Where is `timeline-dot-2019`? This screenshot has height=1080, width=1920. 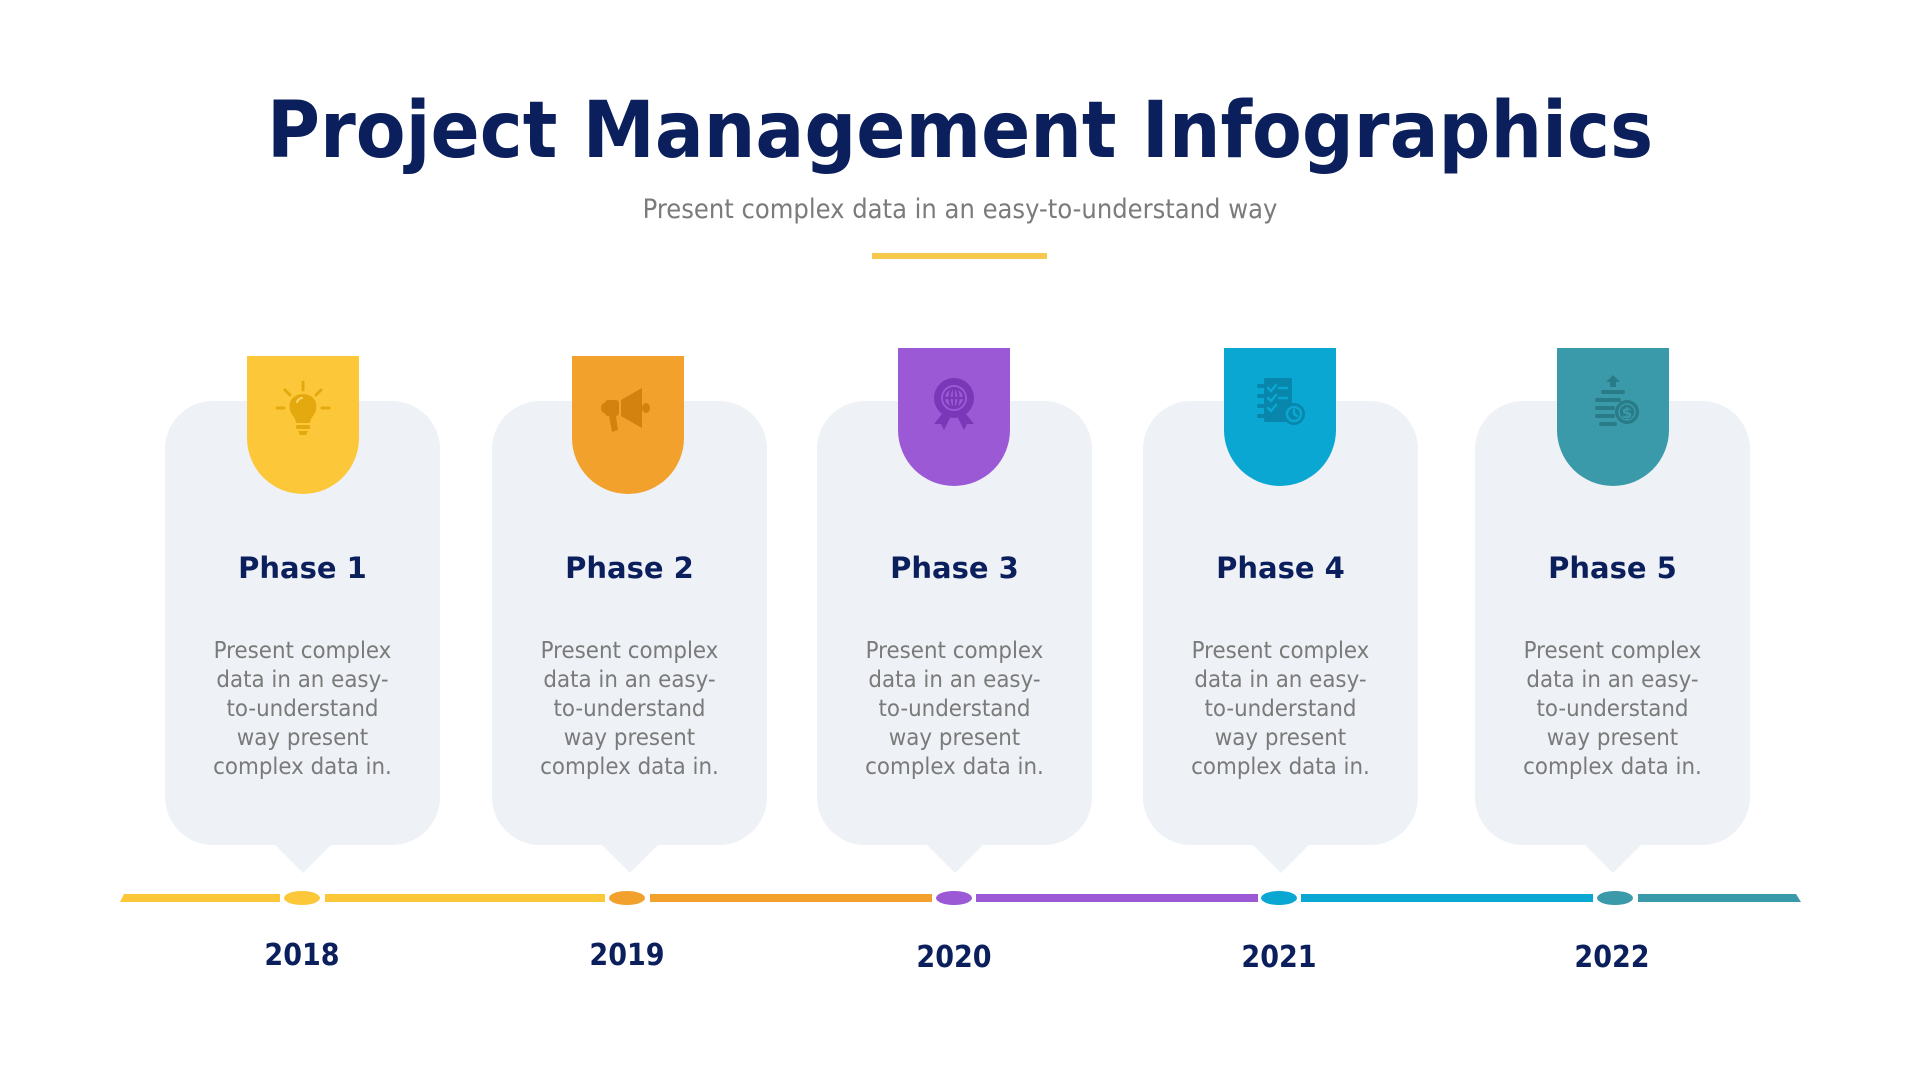
timeline-dot-2019 is located at coordinates (627, 898).